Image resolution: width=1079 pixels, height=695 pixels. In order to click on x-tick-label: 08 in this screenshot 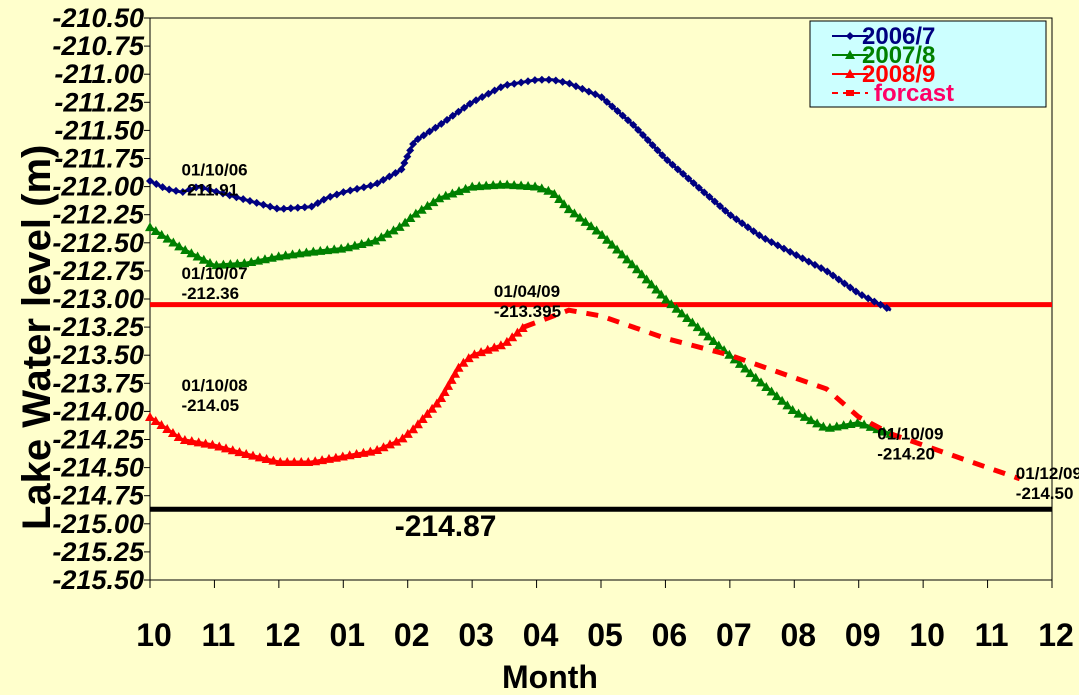, I will do `click(798, 635)`.